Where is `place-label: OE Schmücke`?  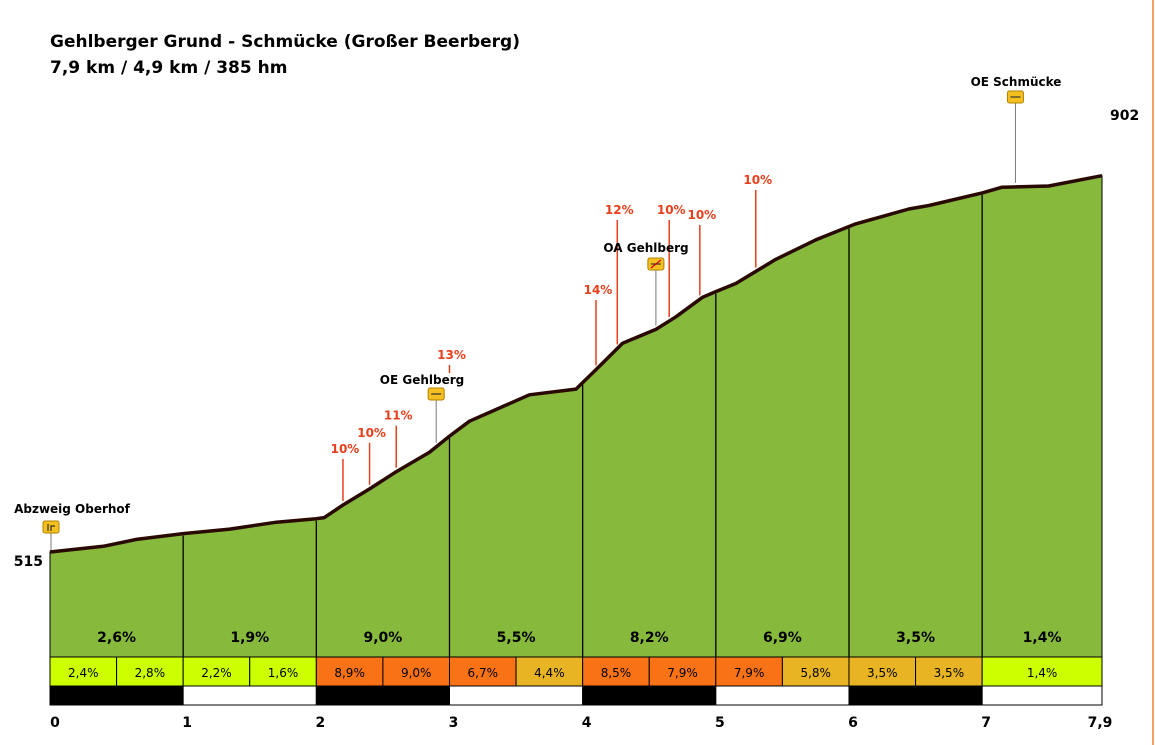 place-label: OE Schmücke is located at coordinates (1016, 82).